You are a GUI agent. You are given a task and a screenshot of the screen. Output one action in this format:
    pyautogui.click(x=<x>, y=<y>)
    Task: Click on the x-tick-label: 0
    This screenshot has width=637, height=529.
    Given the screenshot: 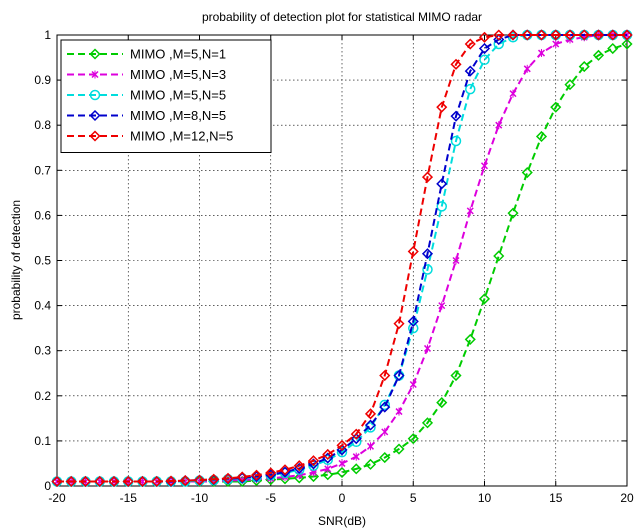 What is the action you would take?
    pyautogui.click(x=342, y=498)
    